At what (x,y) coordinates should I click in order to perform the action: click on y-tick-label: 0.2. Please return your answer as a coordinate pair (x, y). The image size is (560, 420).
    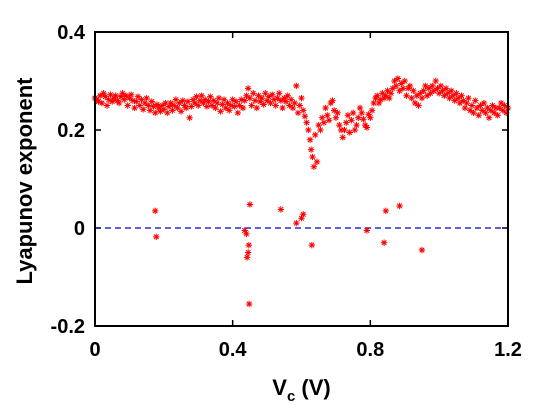
    Looking at the image, I should click on (71, 131).